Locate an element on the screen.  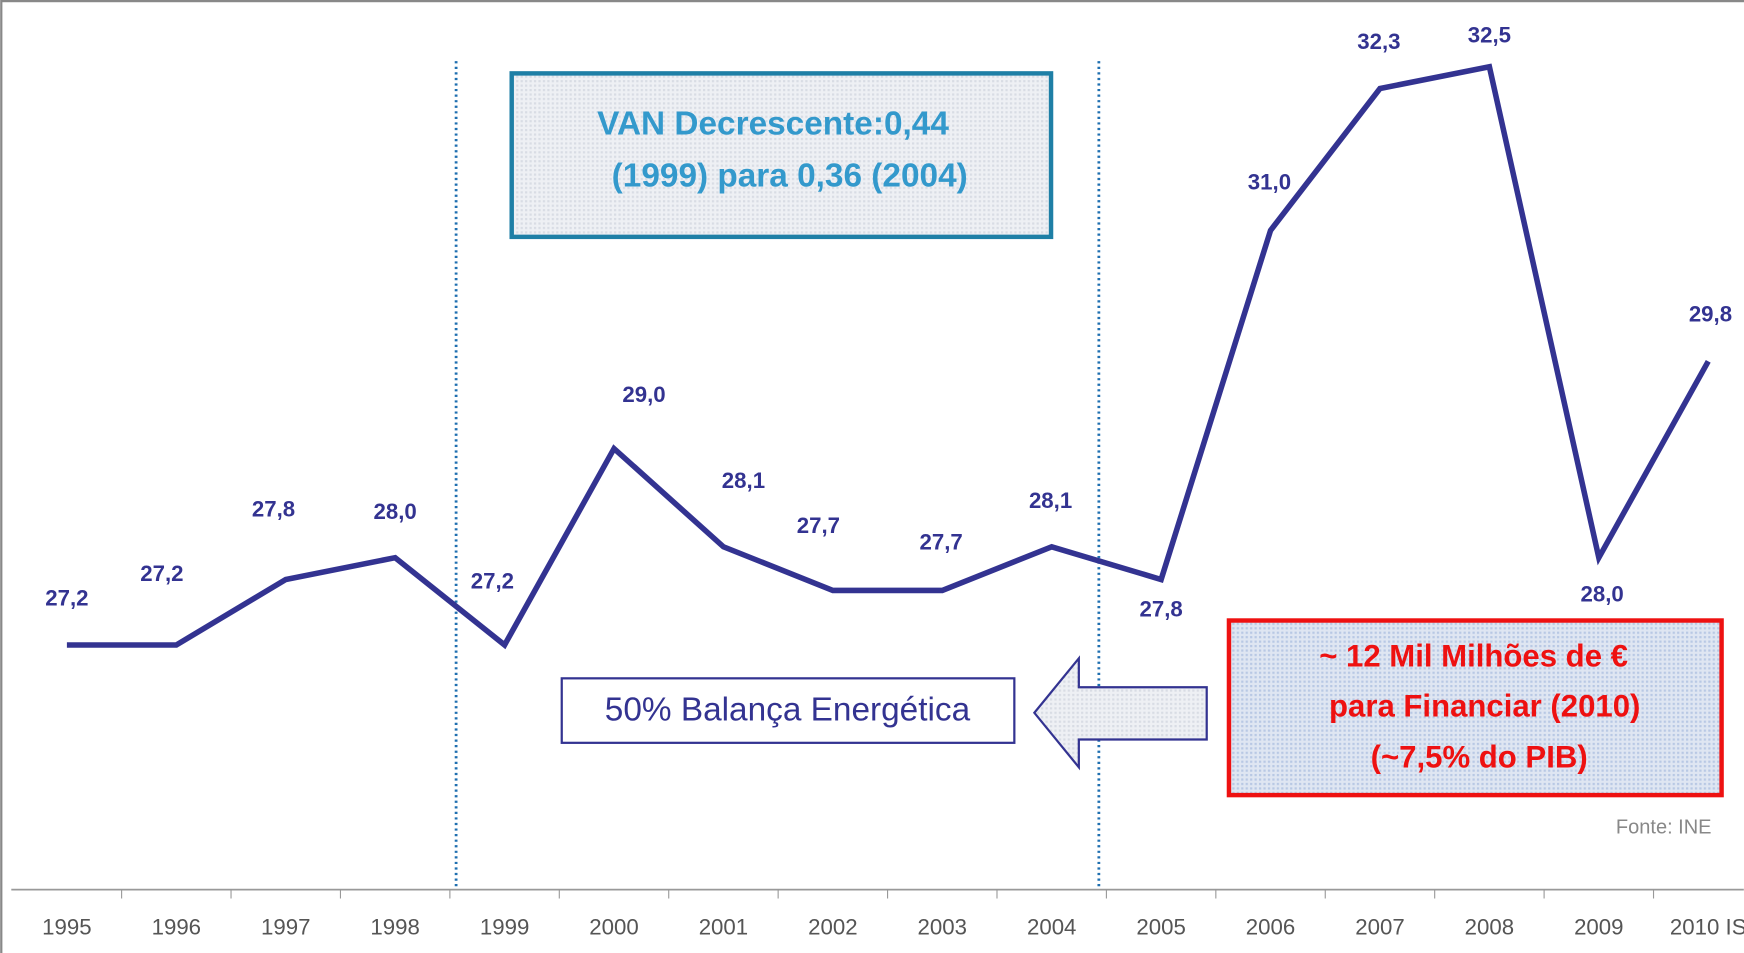
annotation: ~ 12 Mil Milhões de € is located at coordinates (1473, 656).